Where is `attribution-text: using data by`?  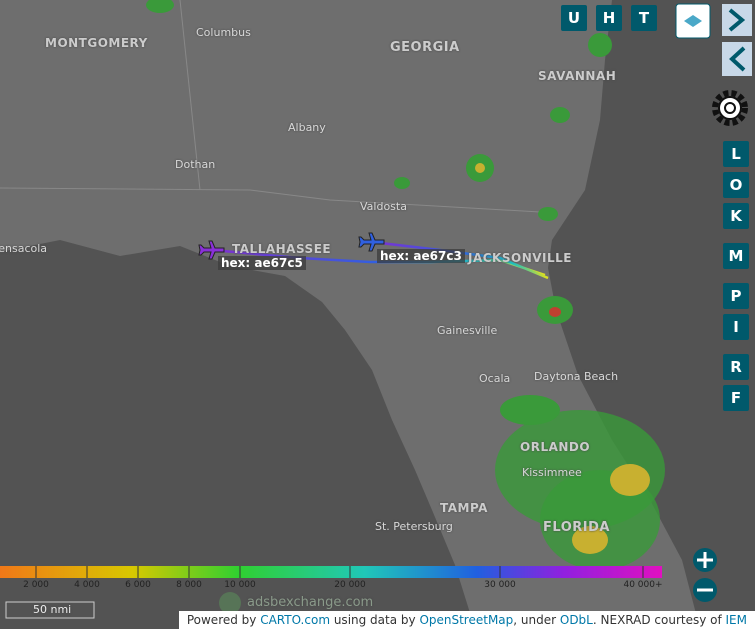 attribution-text: using data by is located at coordinates (375, 620).